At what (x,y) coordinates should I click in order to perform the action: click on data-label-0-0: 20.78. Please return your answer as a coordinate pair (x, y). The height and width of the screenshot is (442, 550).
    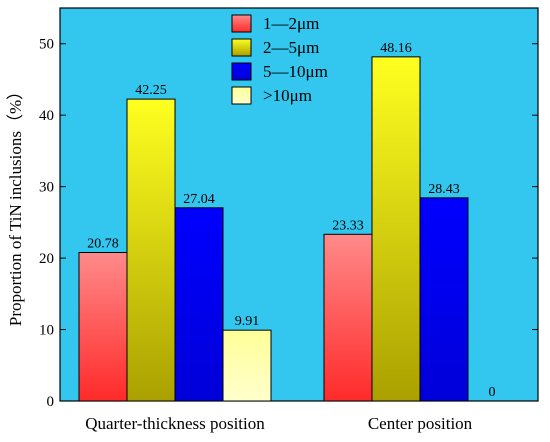
    Looking at the image, I should click on (103, 244).